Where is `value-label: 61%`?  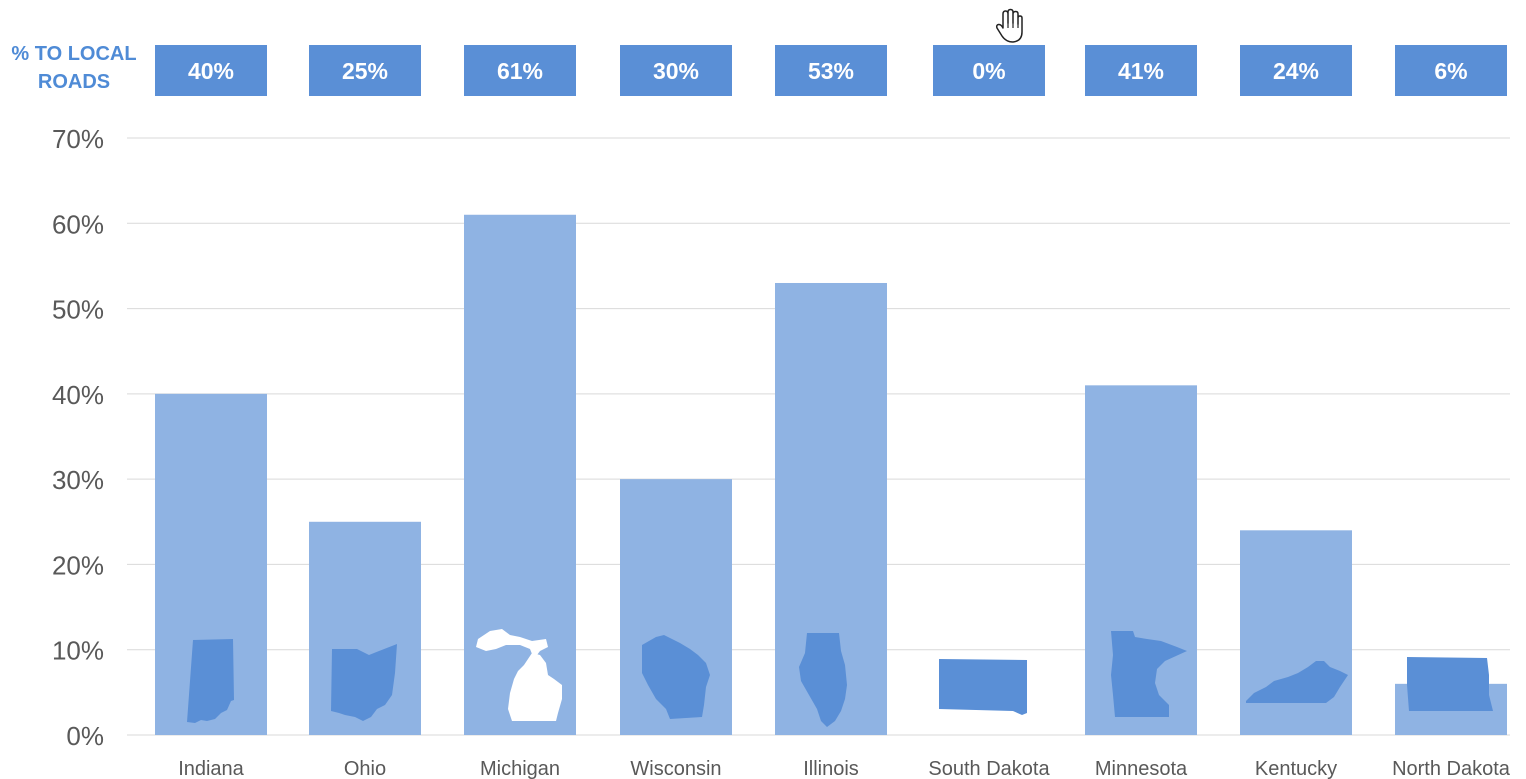 value-label: 61% is located at coordinates (520, 71).